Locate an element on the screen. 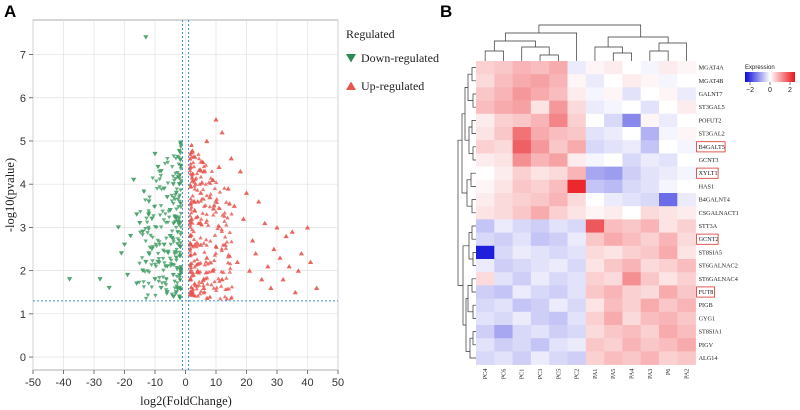 Image resolution: width=800 pixels, height=410 pixels. sample-label: PA5 is located at coordinates (613, 374).